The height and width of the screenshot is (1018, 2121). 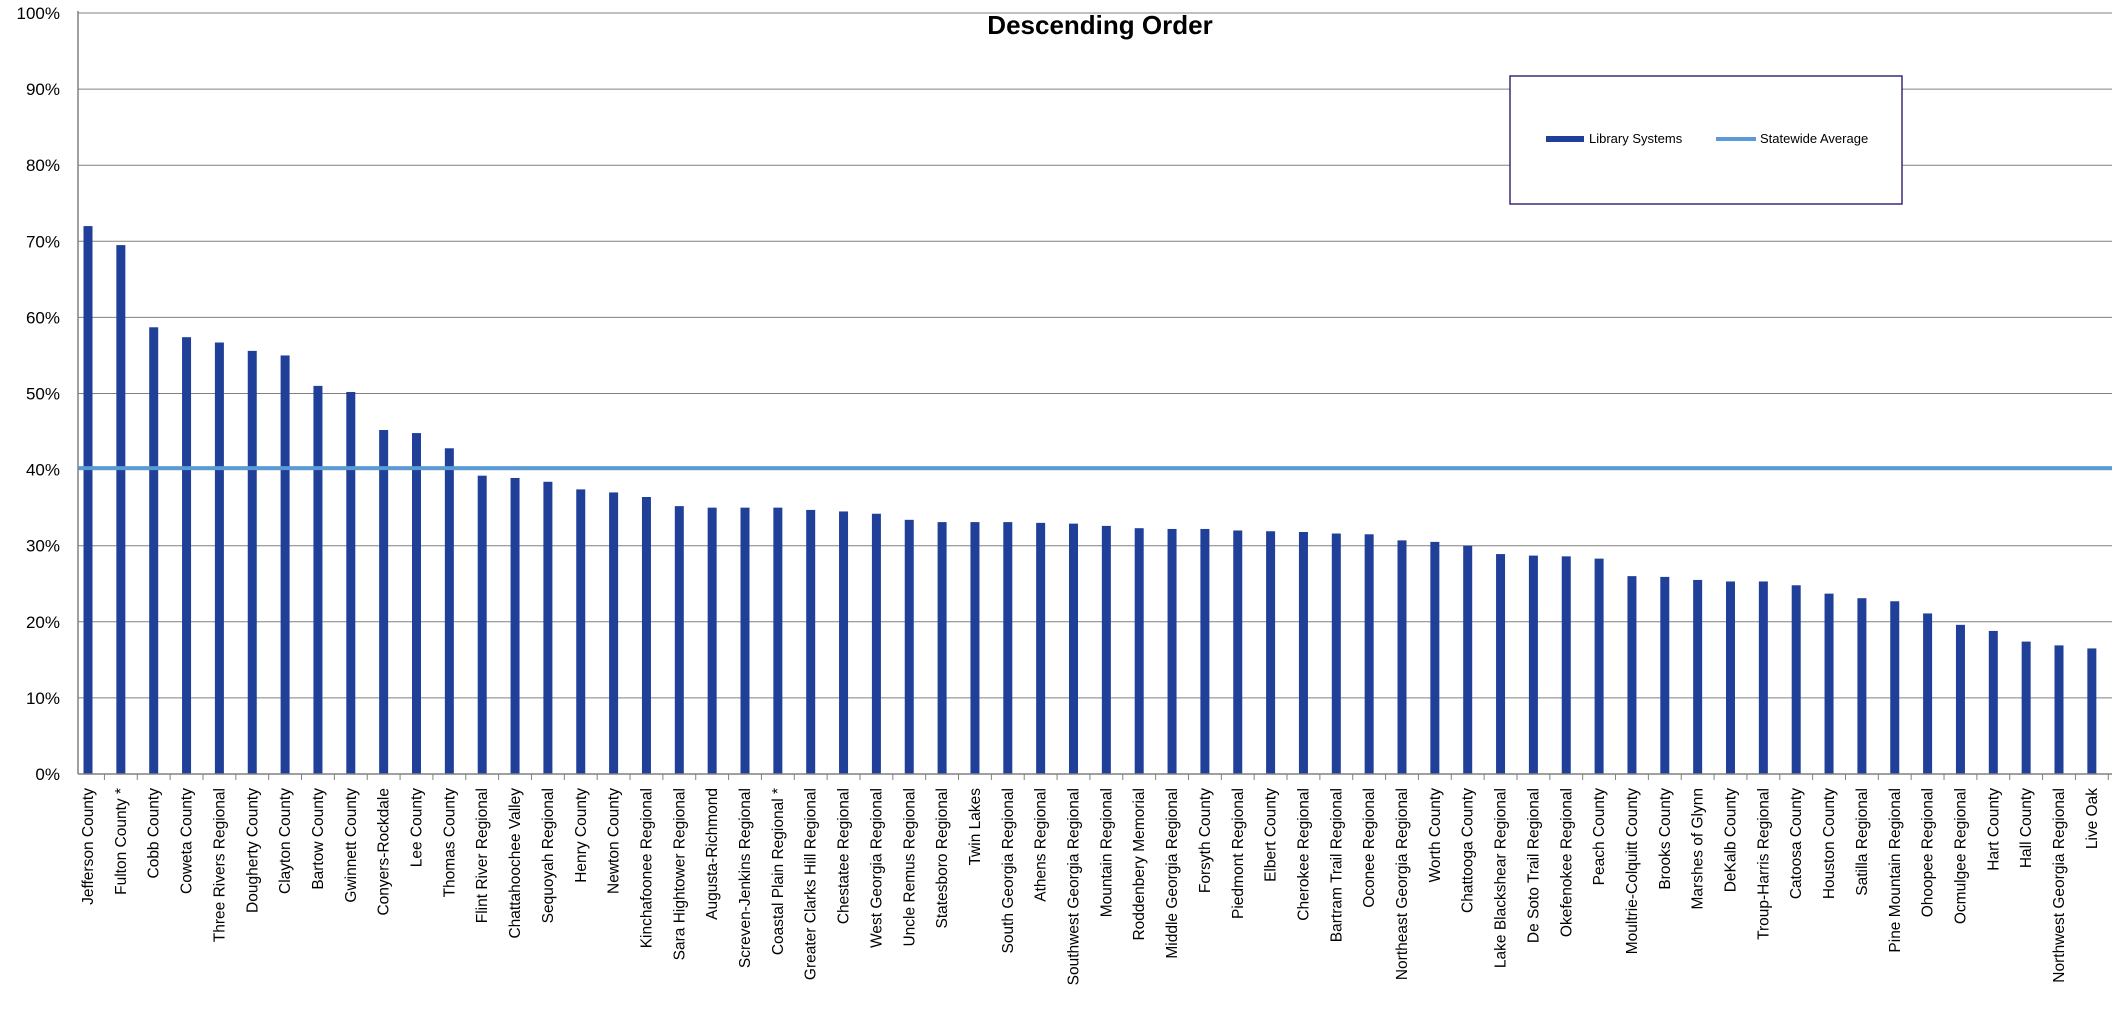 What do you see at coordinates (811, 884) in the screenshot?
I see `x-tick-label: Greater Clarks Hill Regional` at bounding box center [811, 884].